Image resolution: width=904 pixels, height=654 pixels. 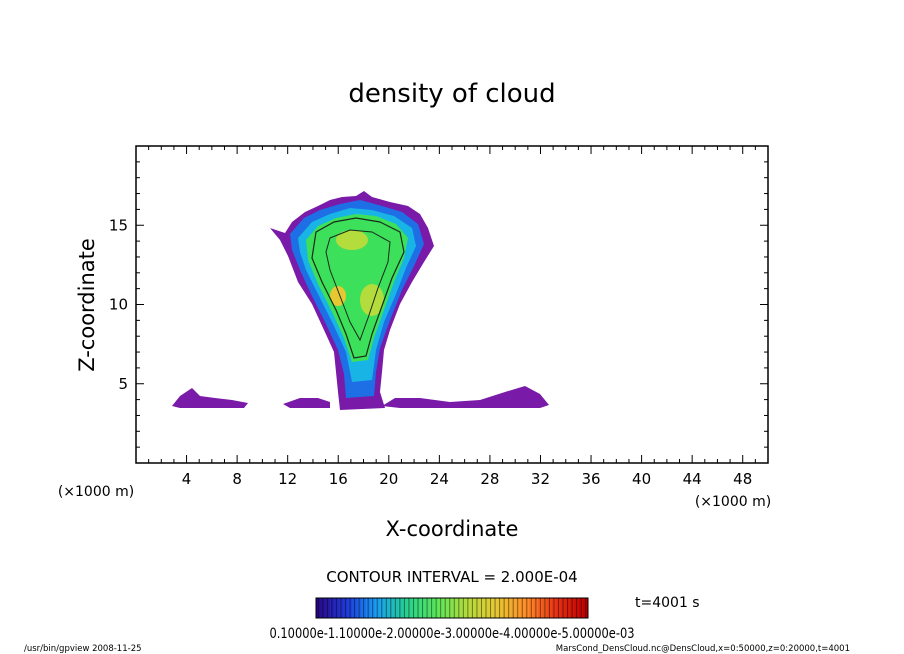 I want to click on x-unit-left: (×1000 m), so click(x=96, y=492).